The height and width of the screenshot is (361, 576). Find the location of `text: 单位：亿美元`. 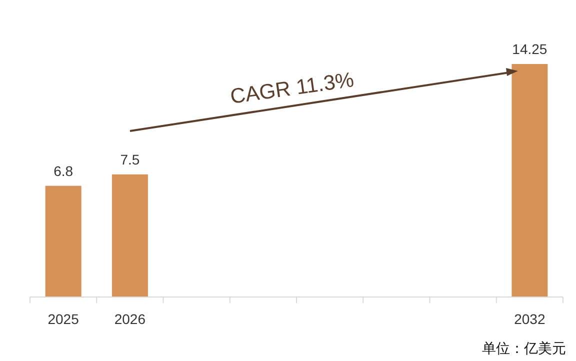

text: 单位：亿美元 is located at coordinates (524, 348).